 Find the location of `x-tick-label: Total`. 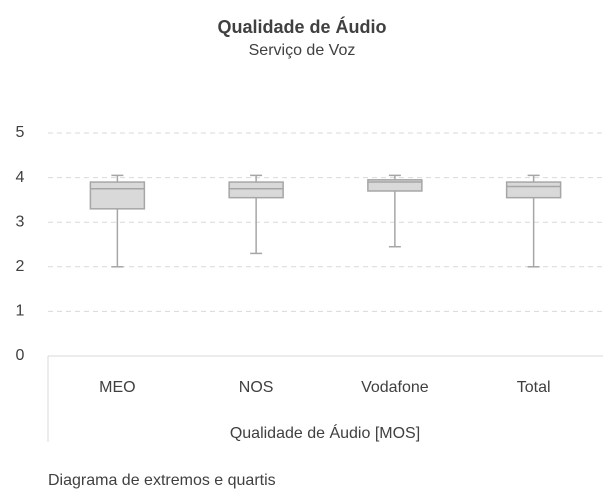

x-tick-label: Total is located at coordinates (534, 387).